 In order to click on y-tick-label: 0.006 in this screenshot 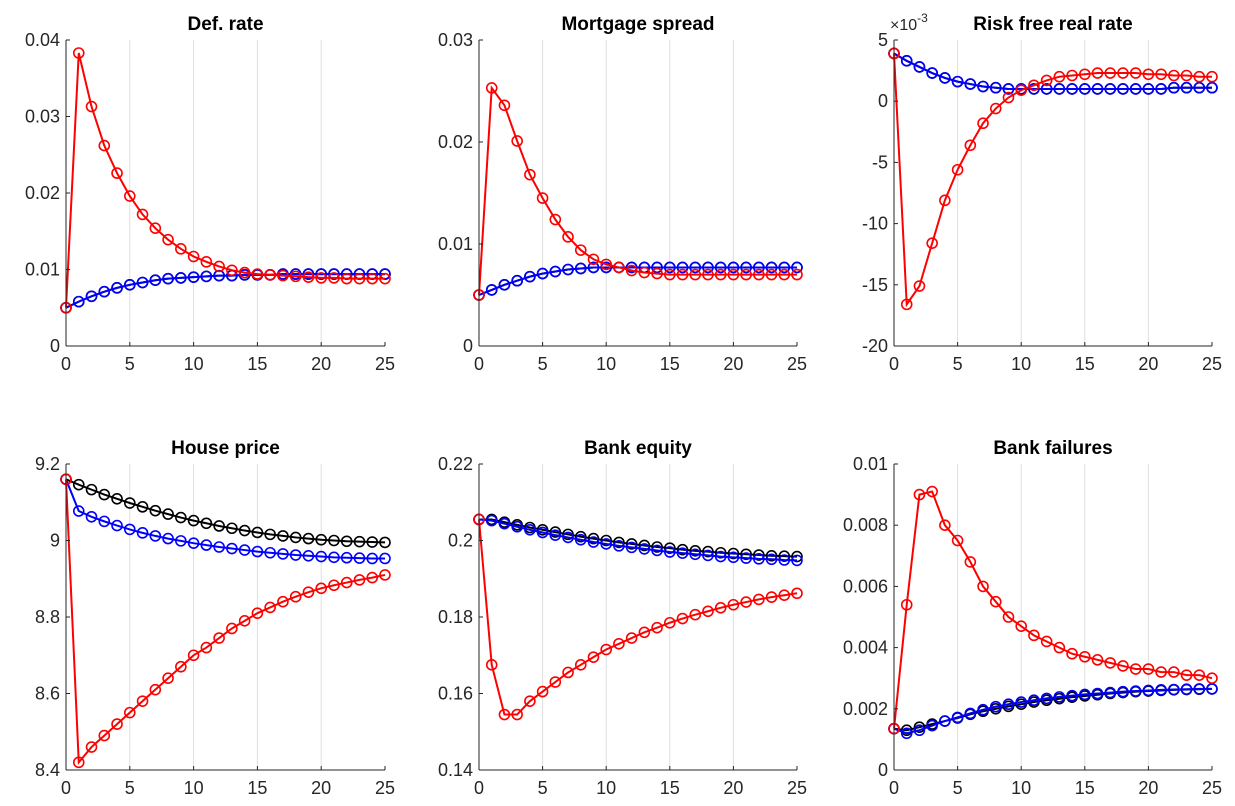, I will do `click(865, 586)`.